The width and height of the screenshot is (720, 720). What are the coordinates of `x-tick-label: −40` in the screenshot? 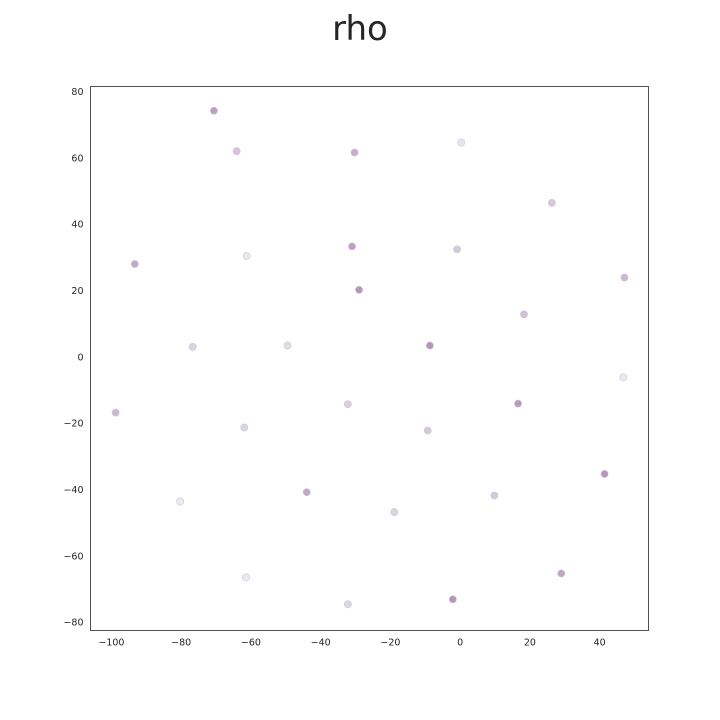 It's located at (321, 643).